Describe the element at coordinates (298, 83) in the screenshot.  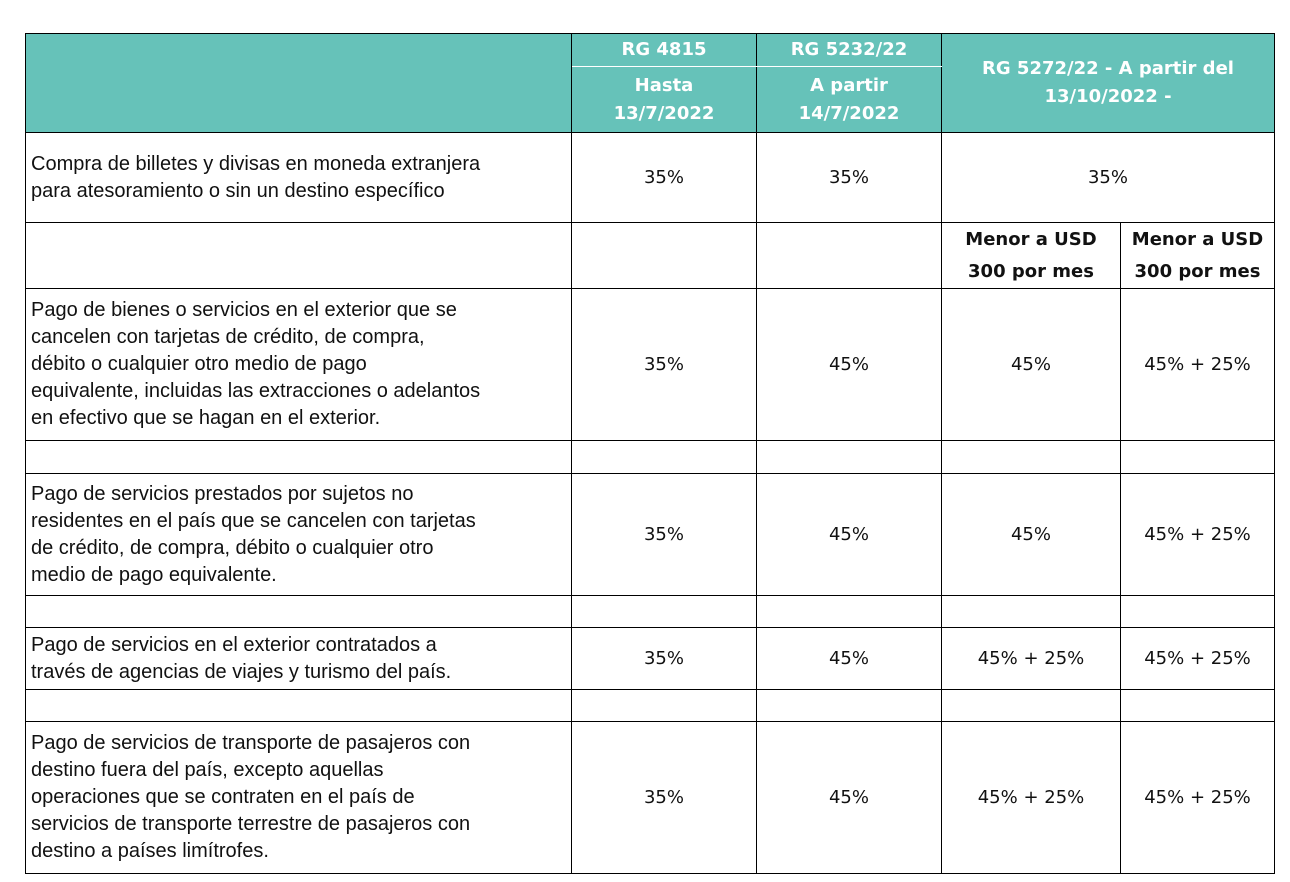
I see `header-blank-cell` at that location.